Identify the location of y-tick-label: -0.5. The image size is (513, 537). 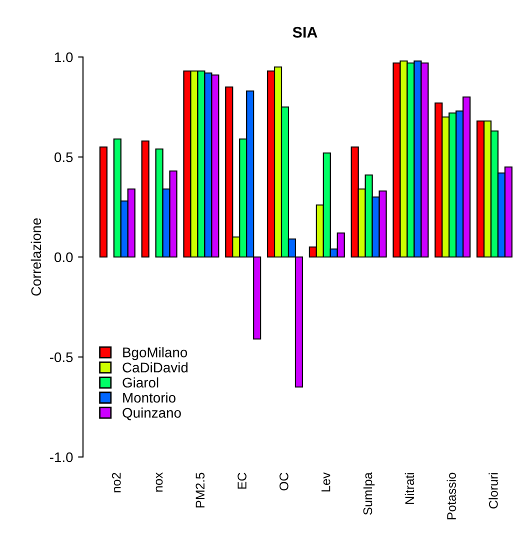
(61, 357).